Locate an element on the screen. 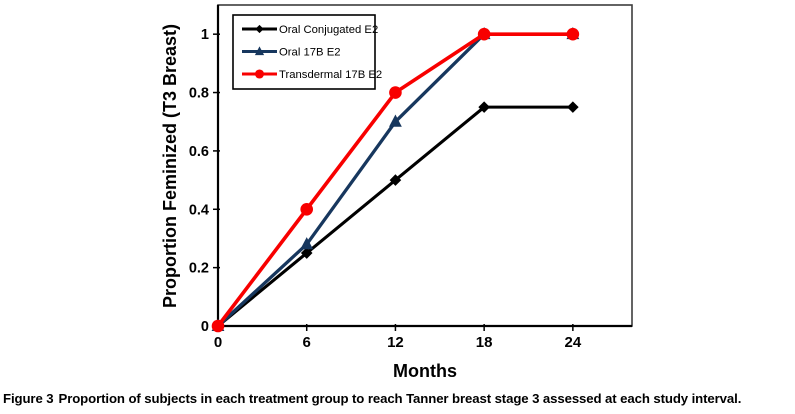 This screenshot has width=795, height=414. legend-item: Oral Conjugated E2 is located at coordinates (310, 30).